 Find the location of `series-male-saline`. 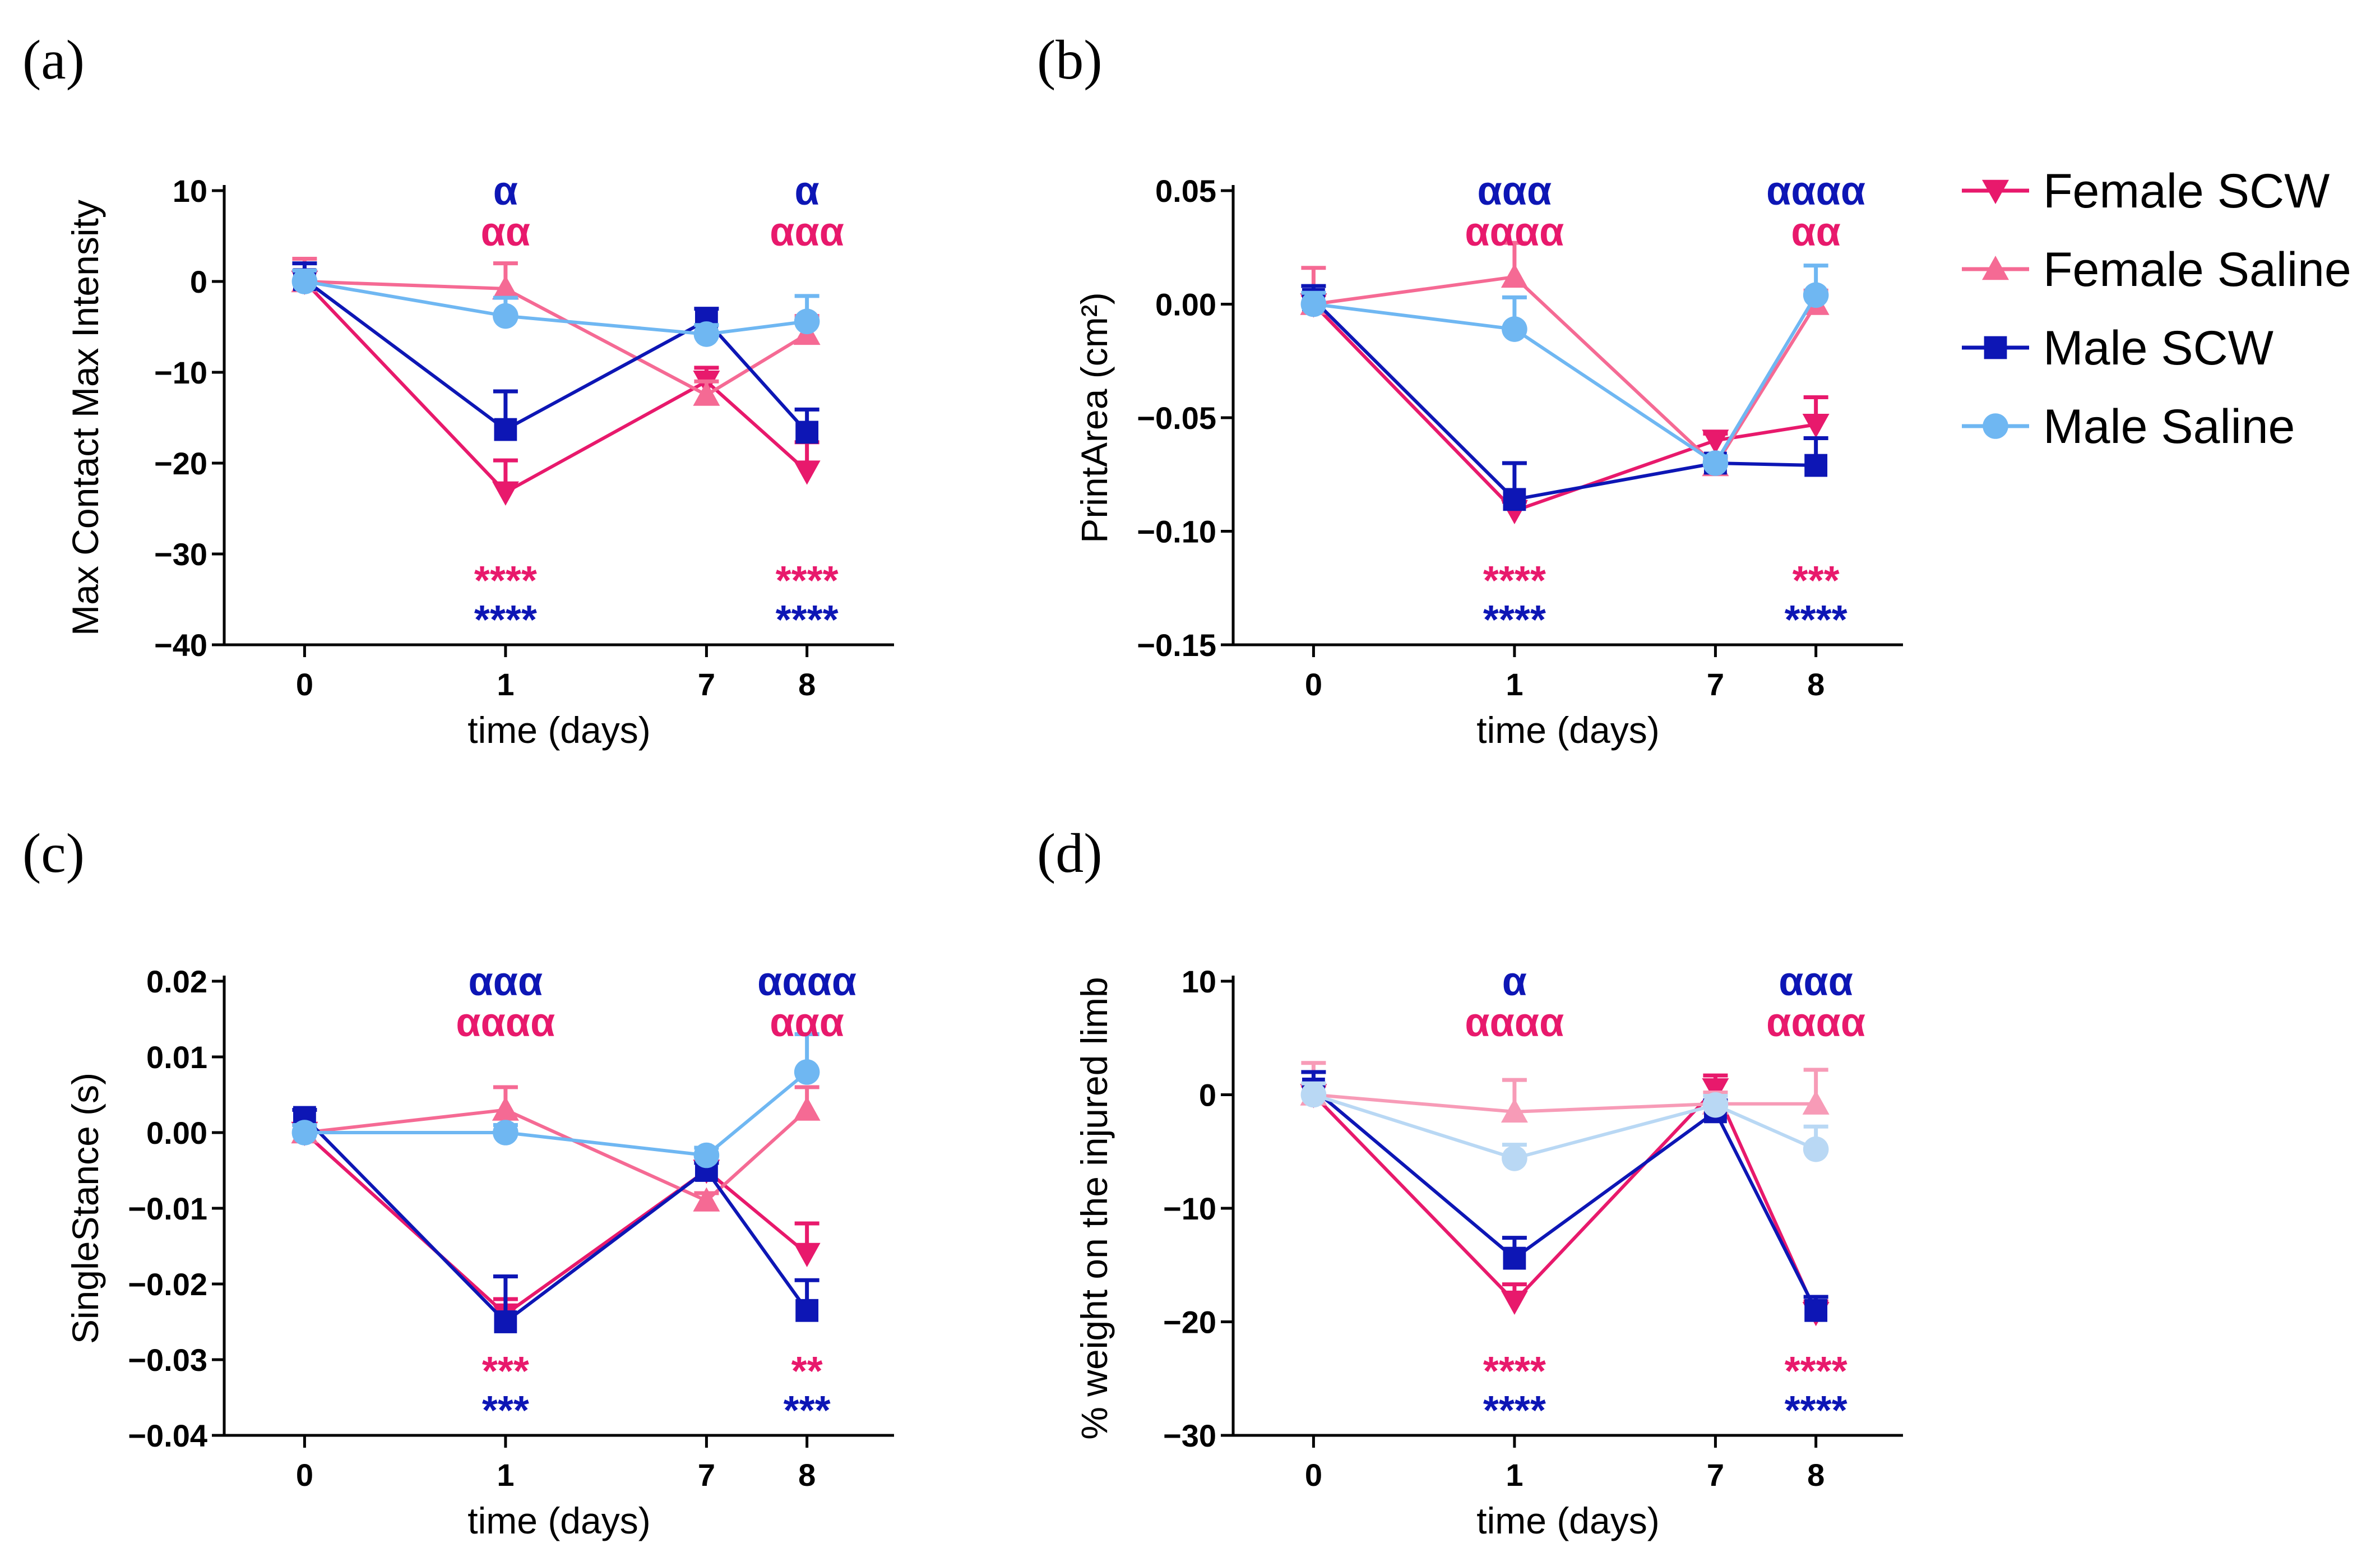

series-male-saline is located at coordinates (1565, 370).